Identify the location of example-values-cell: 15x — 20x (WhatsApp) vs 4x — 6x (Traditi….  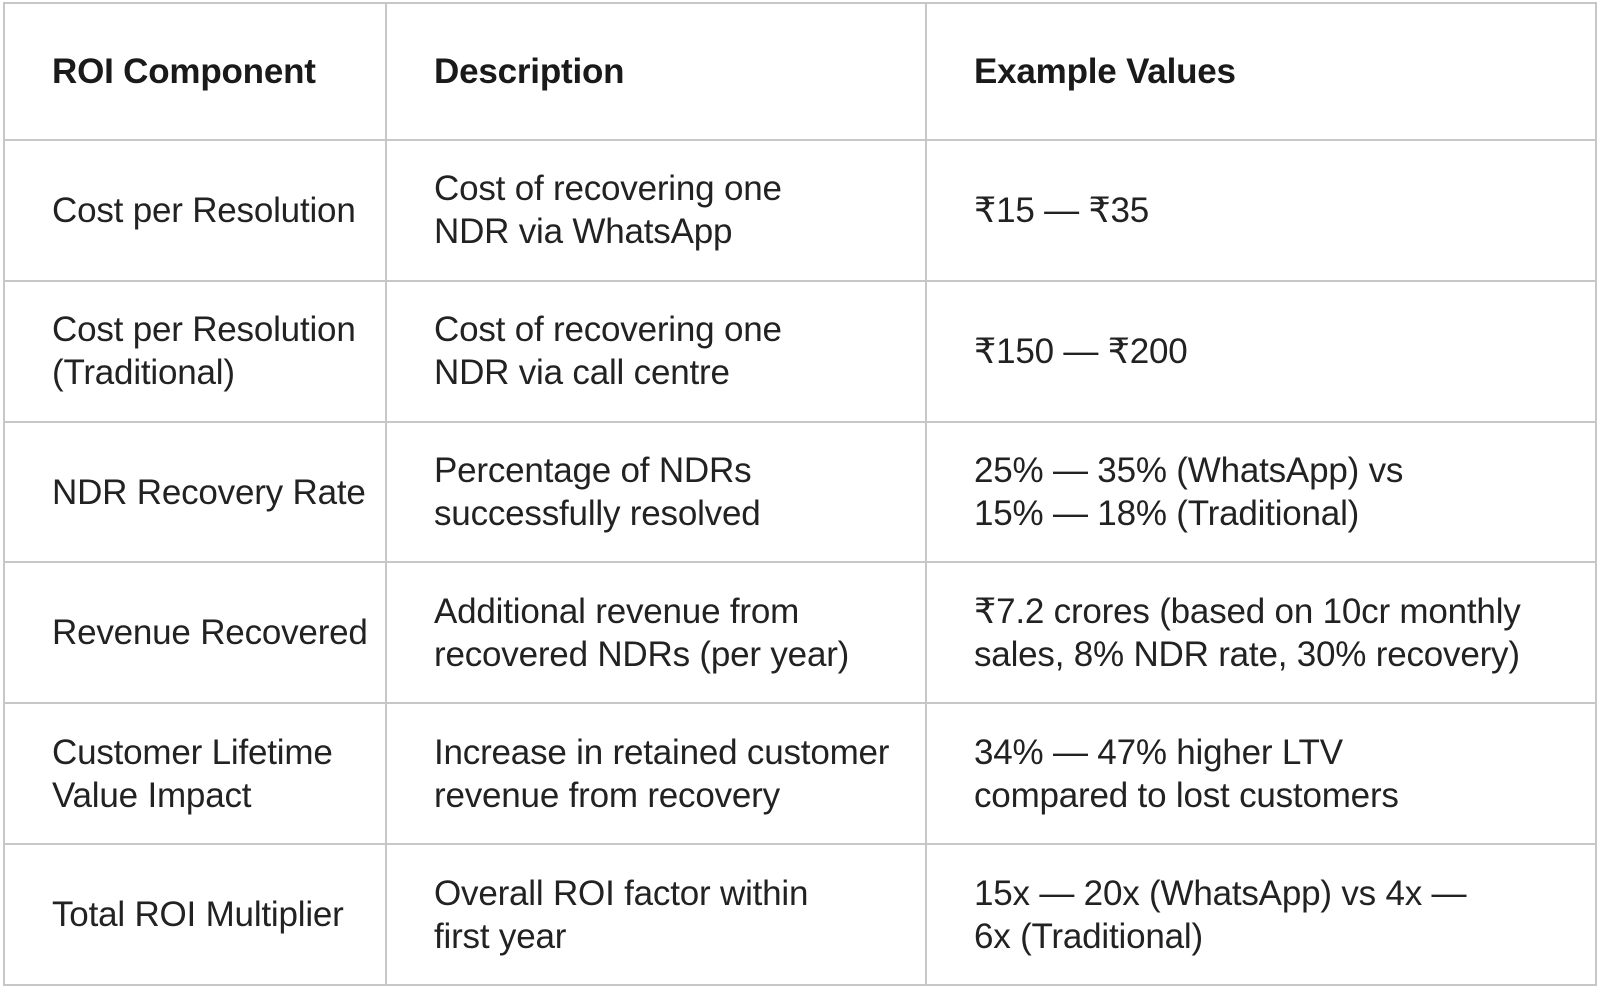
(1260, 914).